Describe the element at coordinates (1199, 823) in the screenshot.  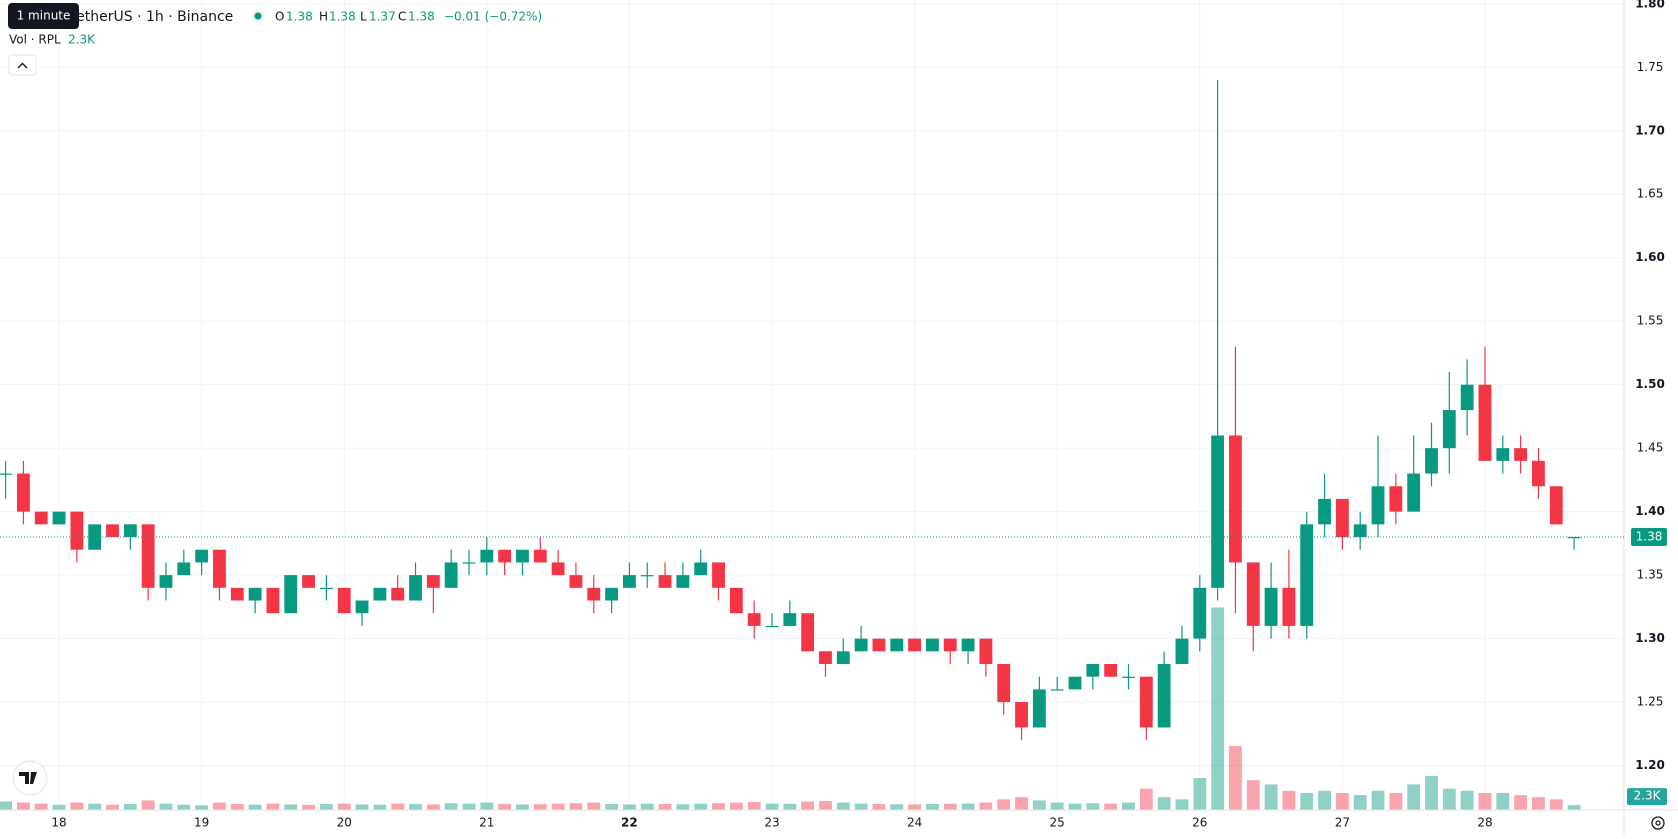
I see `x-tick-label: 26` at that location.